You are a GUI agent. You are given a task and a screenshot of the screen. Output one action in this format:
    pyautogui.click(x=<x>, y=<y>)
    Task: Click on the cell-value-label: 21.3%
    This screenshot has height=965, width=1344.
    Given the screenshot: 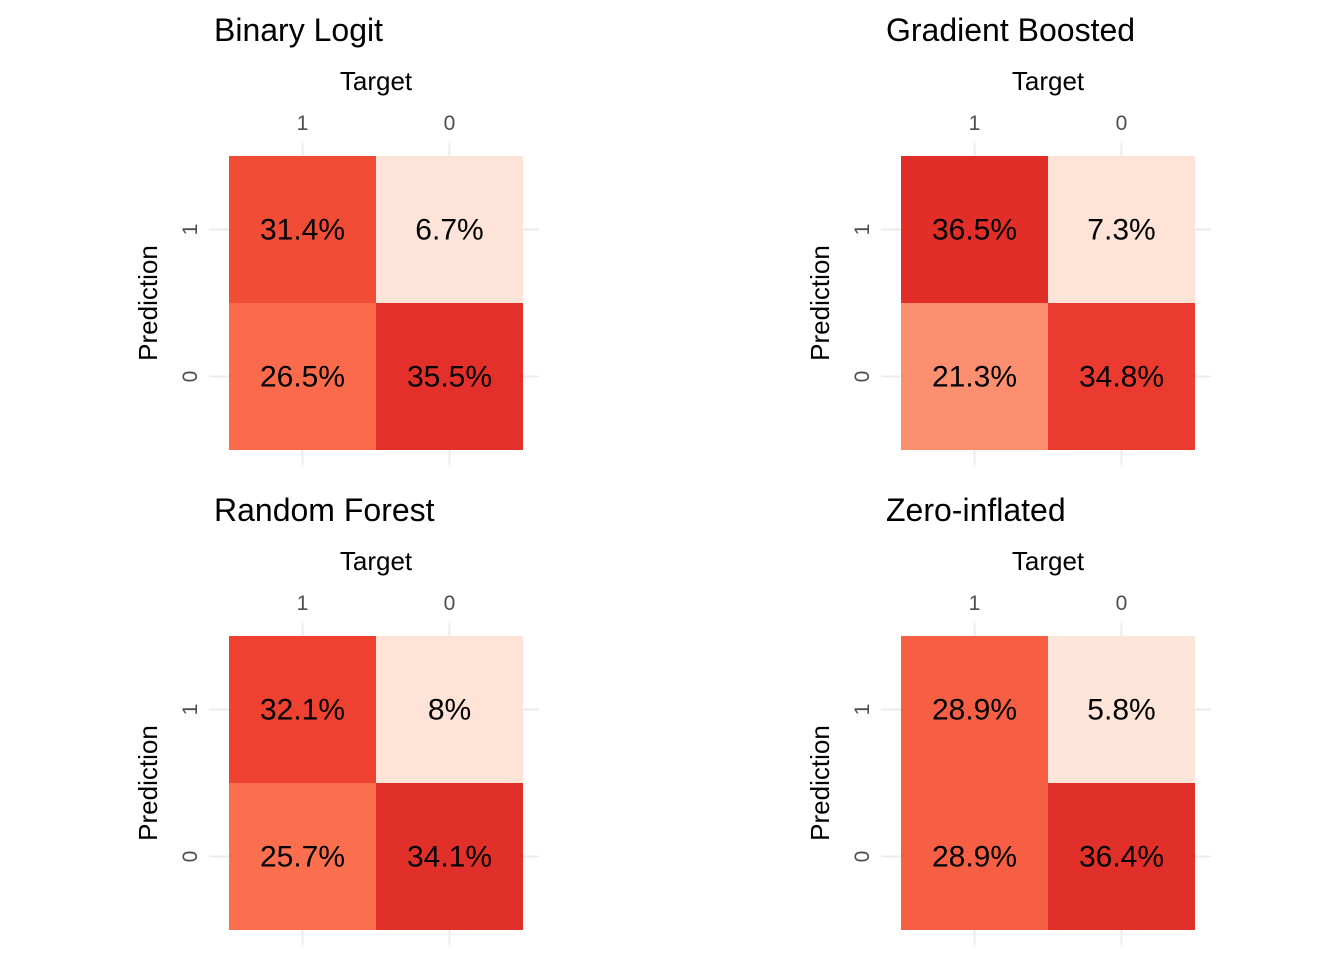 What is the action you would take?
    pyautogui.click(x=974, y=377)
    